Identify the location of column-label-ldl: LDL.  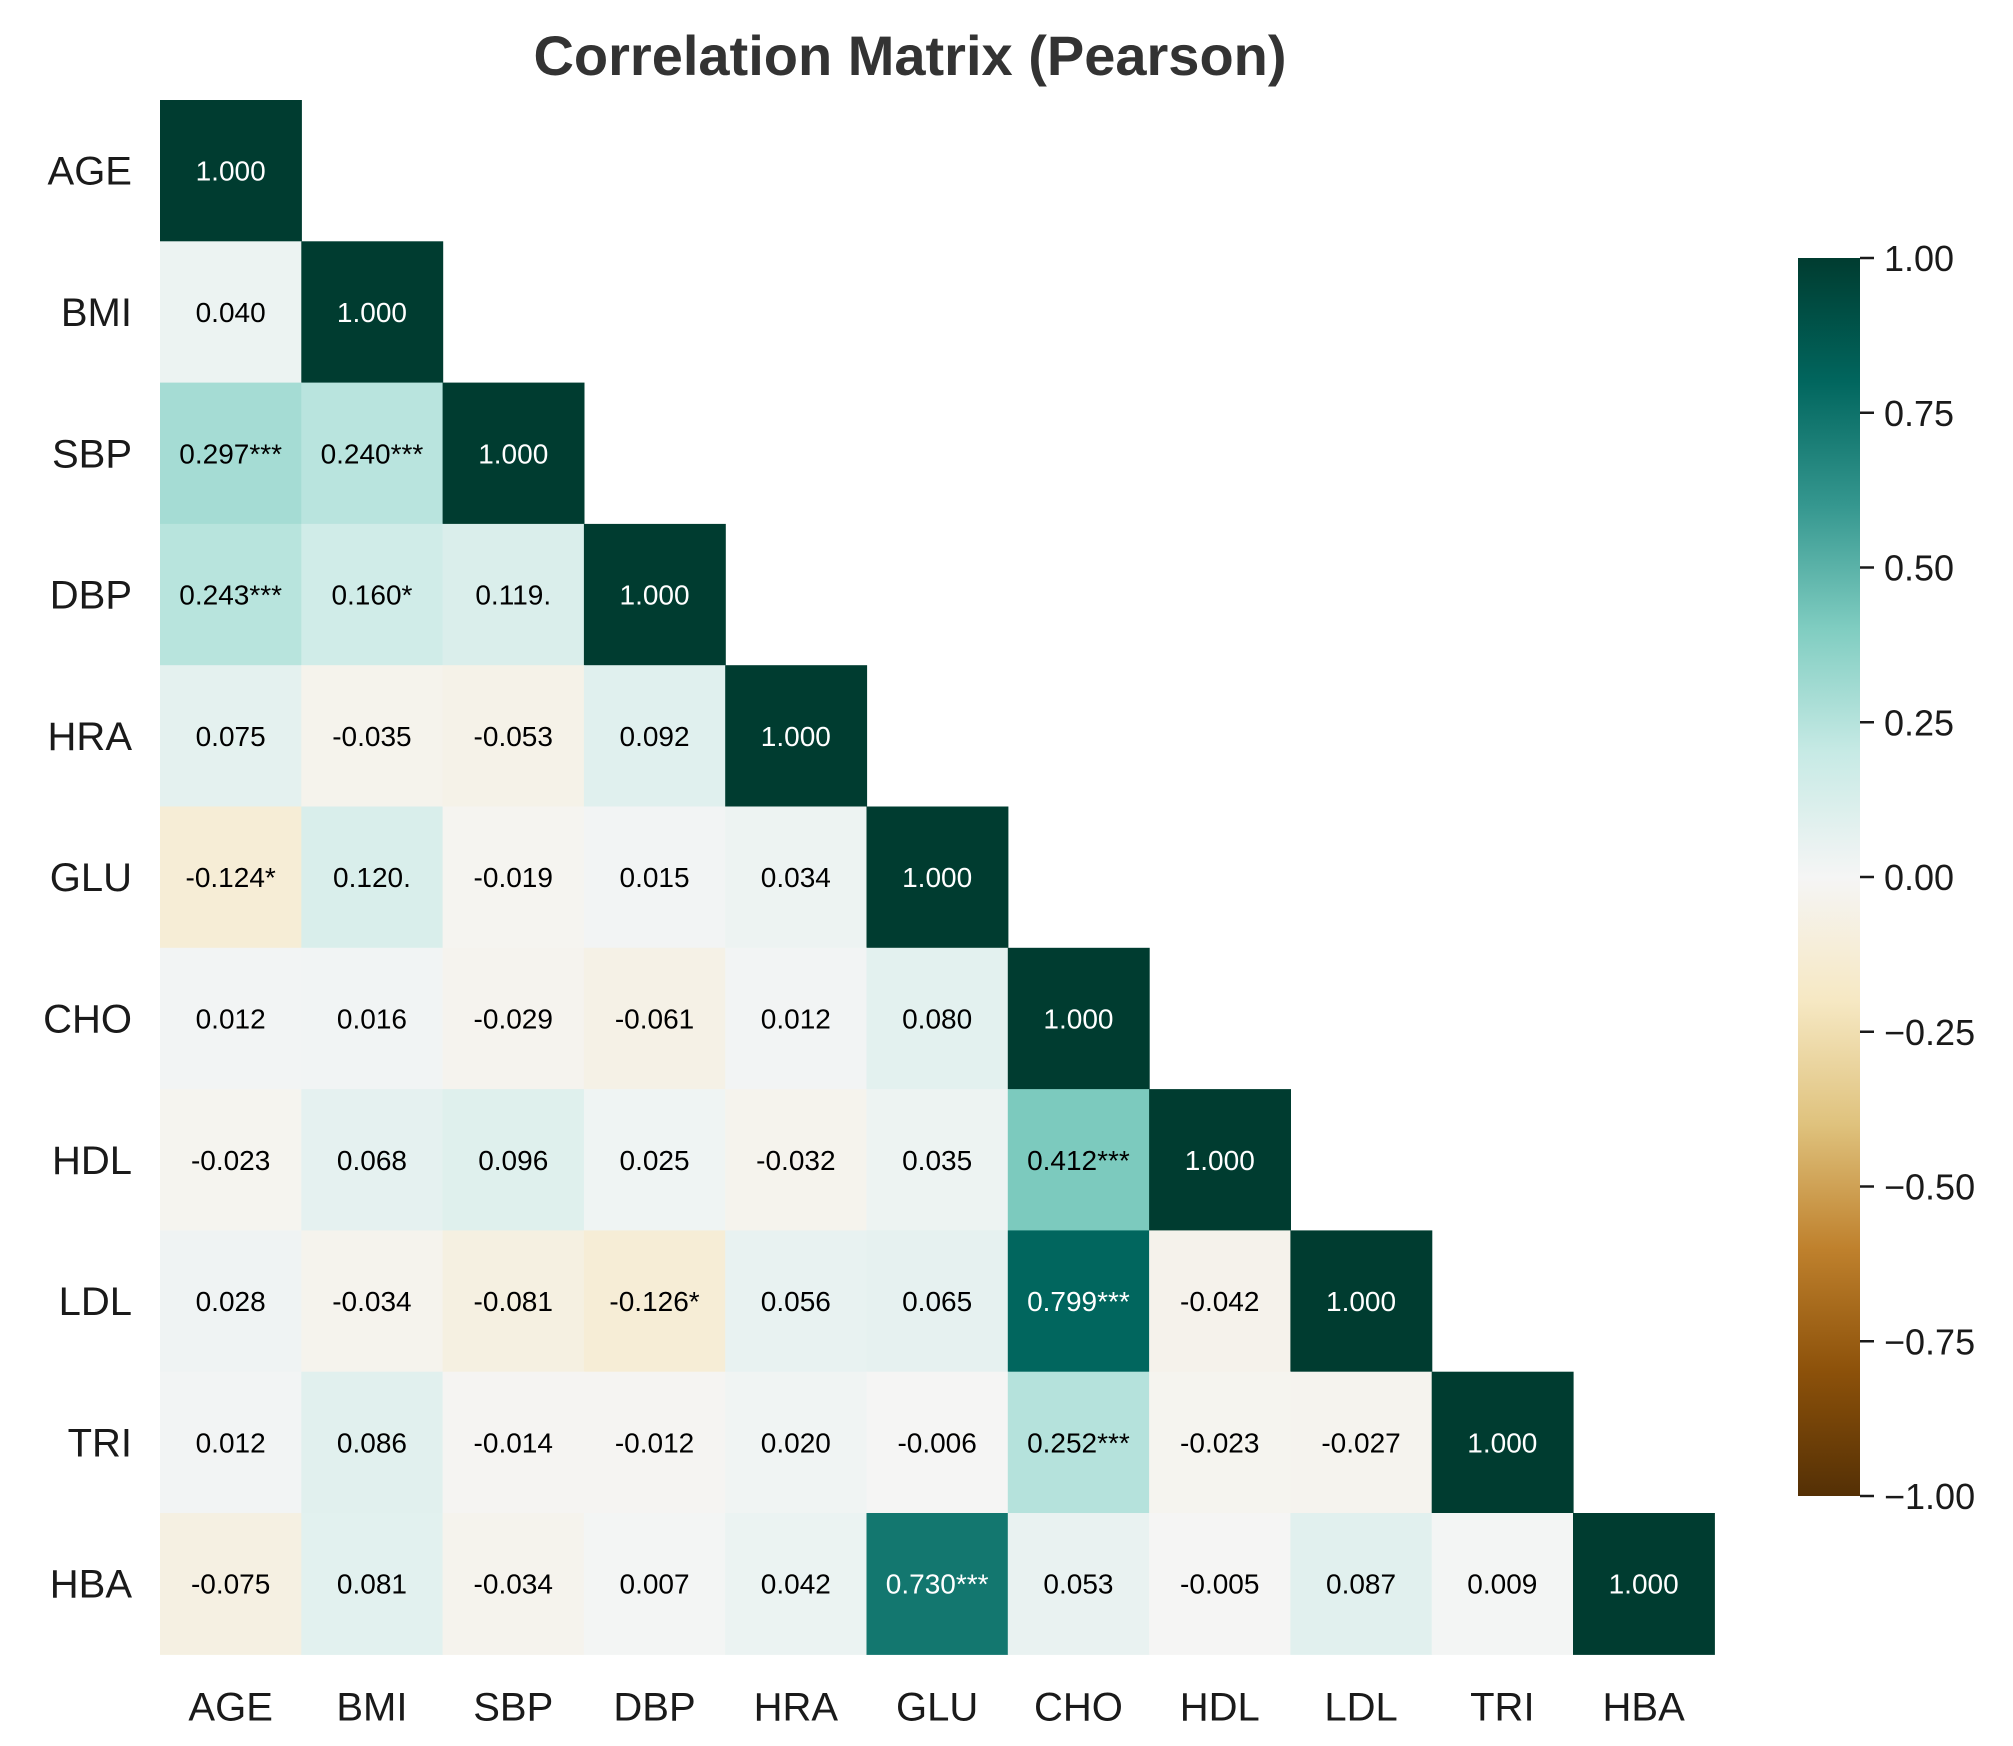
(1360, 1707).